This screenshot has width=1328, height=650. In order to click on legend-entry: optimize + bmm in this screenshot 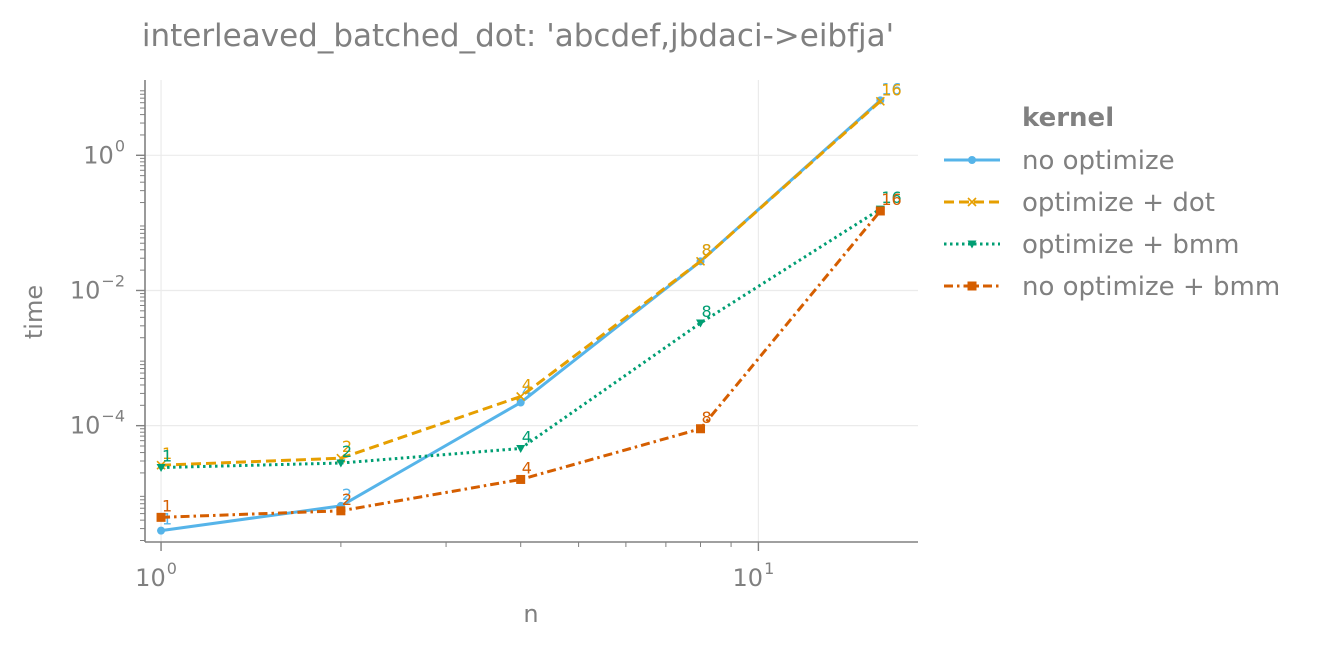, I will do `click(1092, 245)`.